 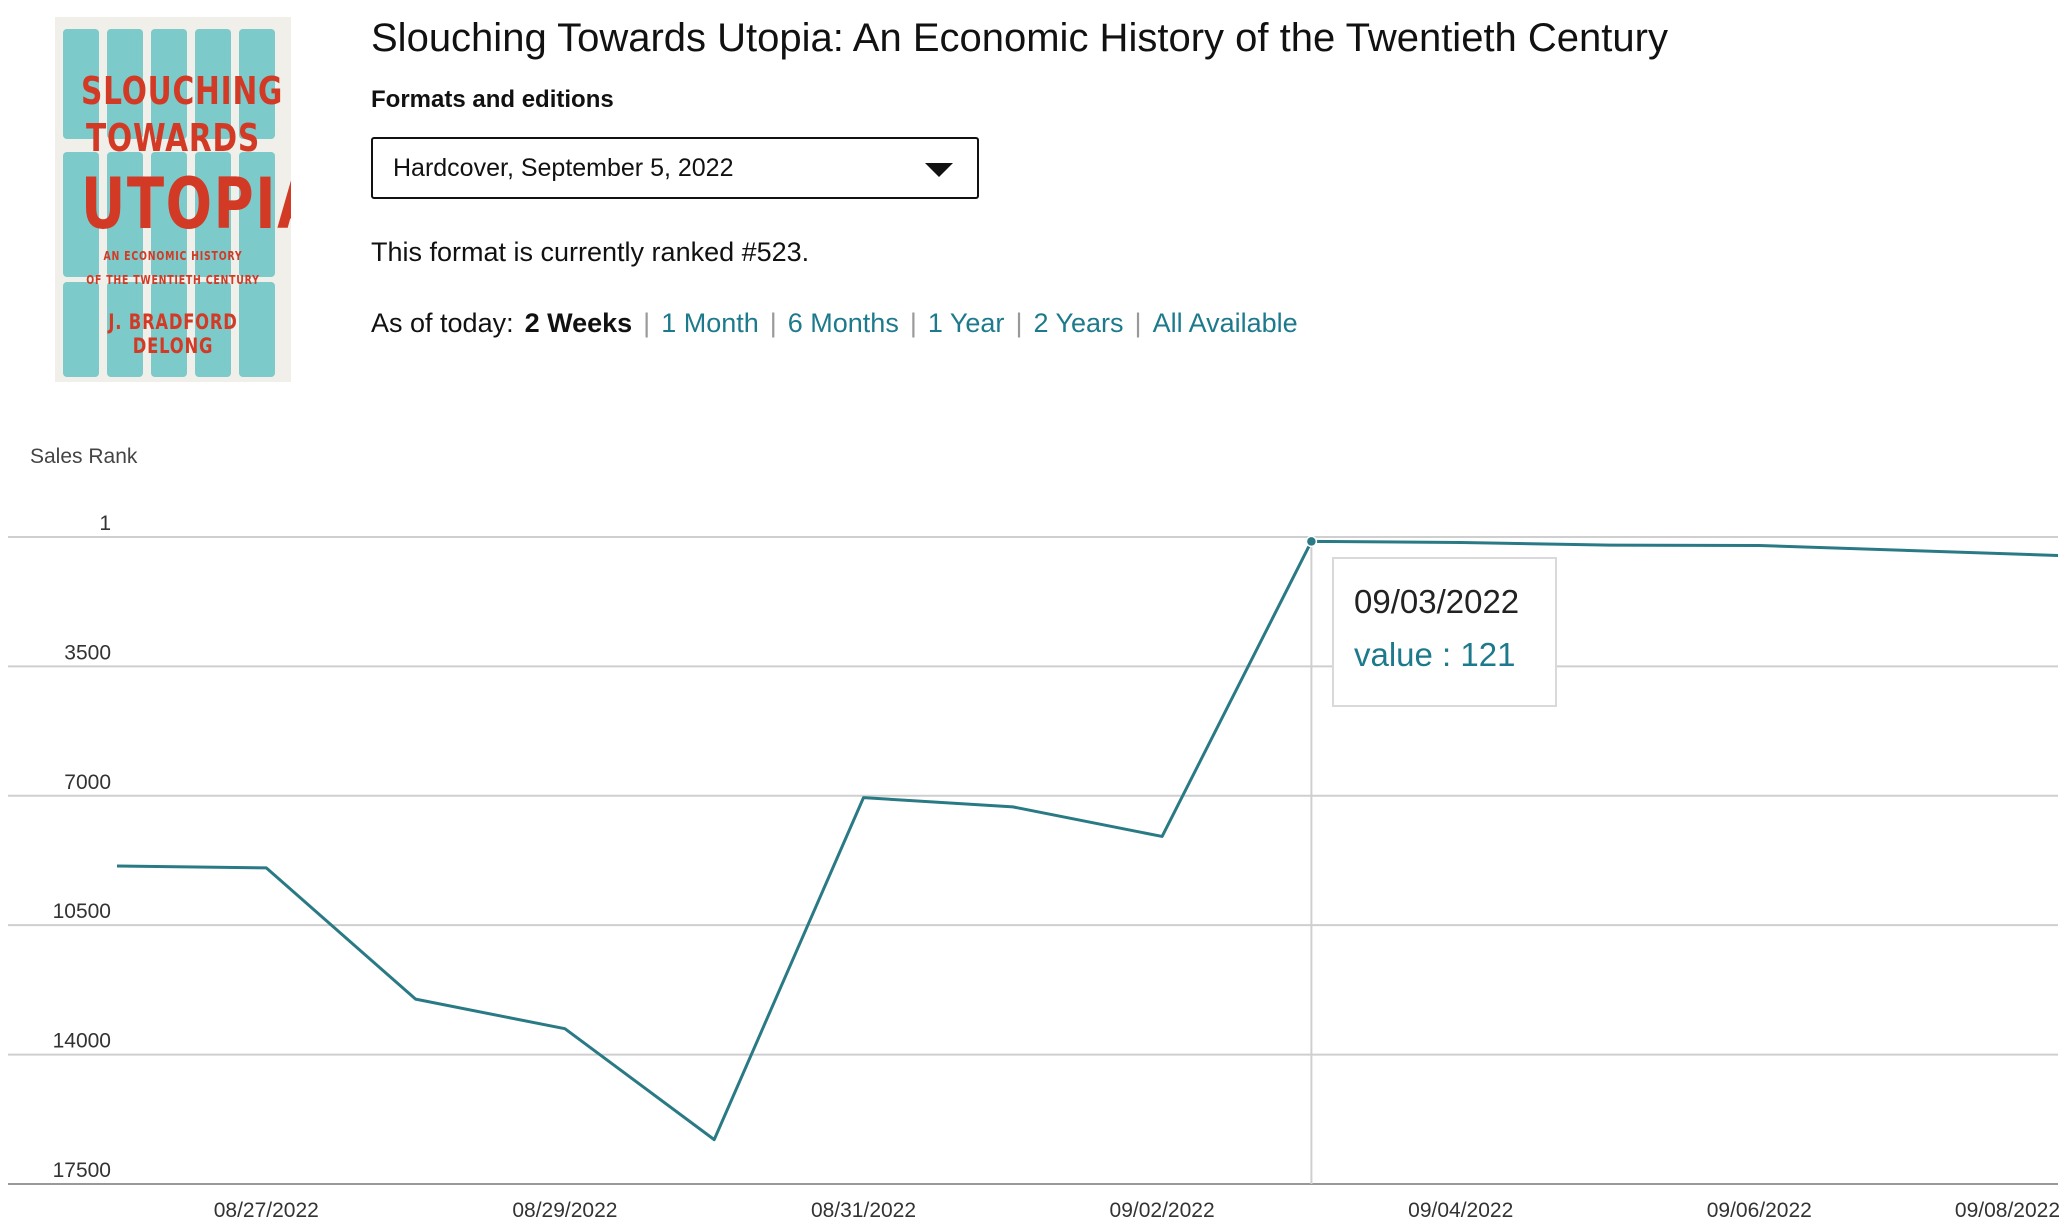 I want to click on cover-subtitle-line2: OF THE TWENTIETH CENTURY, so click(x=173, y=280).